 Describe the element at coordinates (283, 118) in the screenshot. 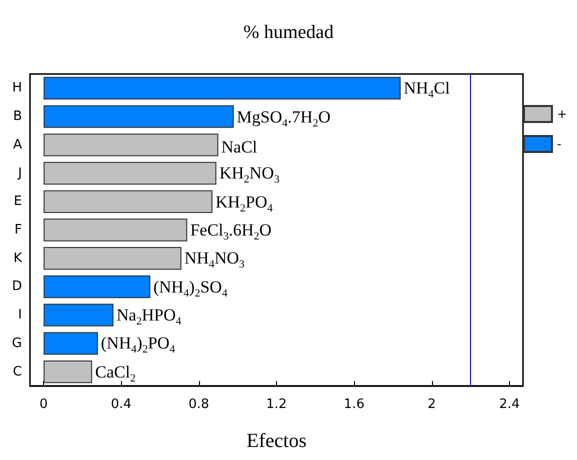

I see `annotation: MgSO$_{4}$.7H$_{2}$O` at that location.